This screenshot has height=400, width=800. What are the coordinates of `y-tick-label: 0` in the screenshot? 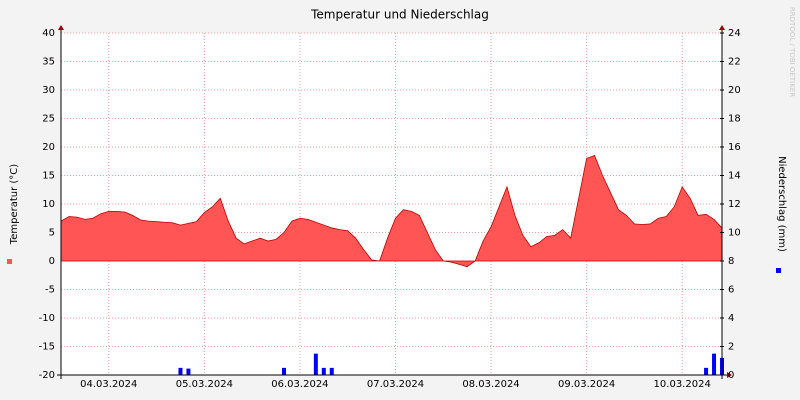 It's located at (52, 261).